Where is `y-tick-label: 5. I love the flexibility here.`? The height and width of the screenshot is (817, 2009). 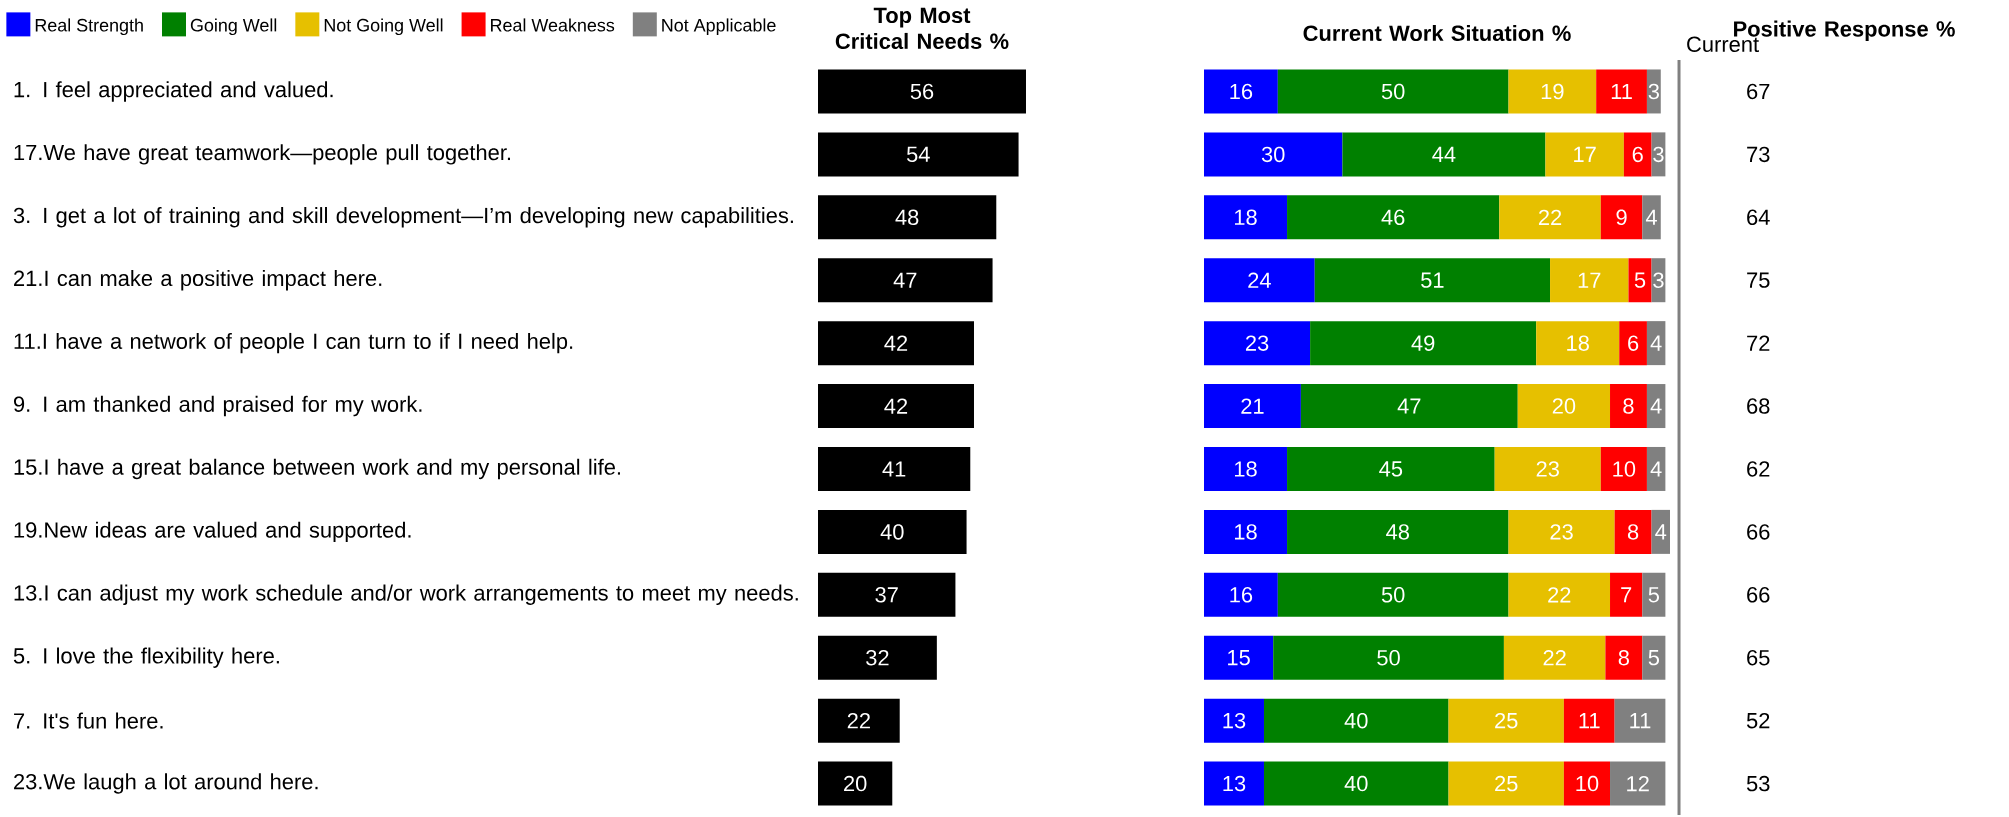
y-tick-label: 5. I love the flexibility here. is located at coordinates (146, 657).